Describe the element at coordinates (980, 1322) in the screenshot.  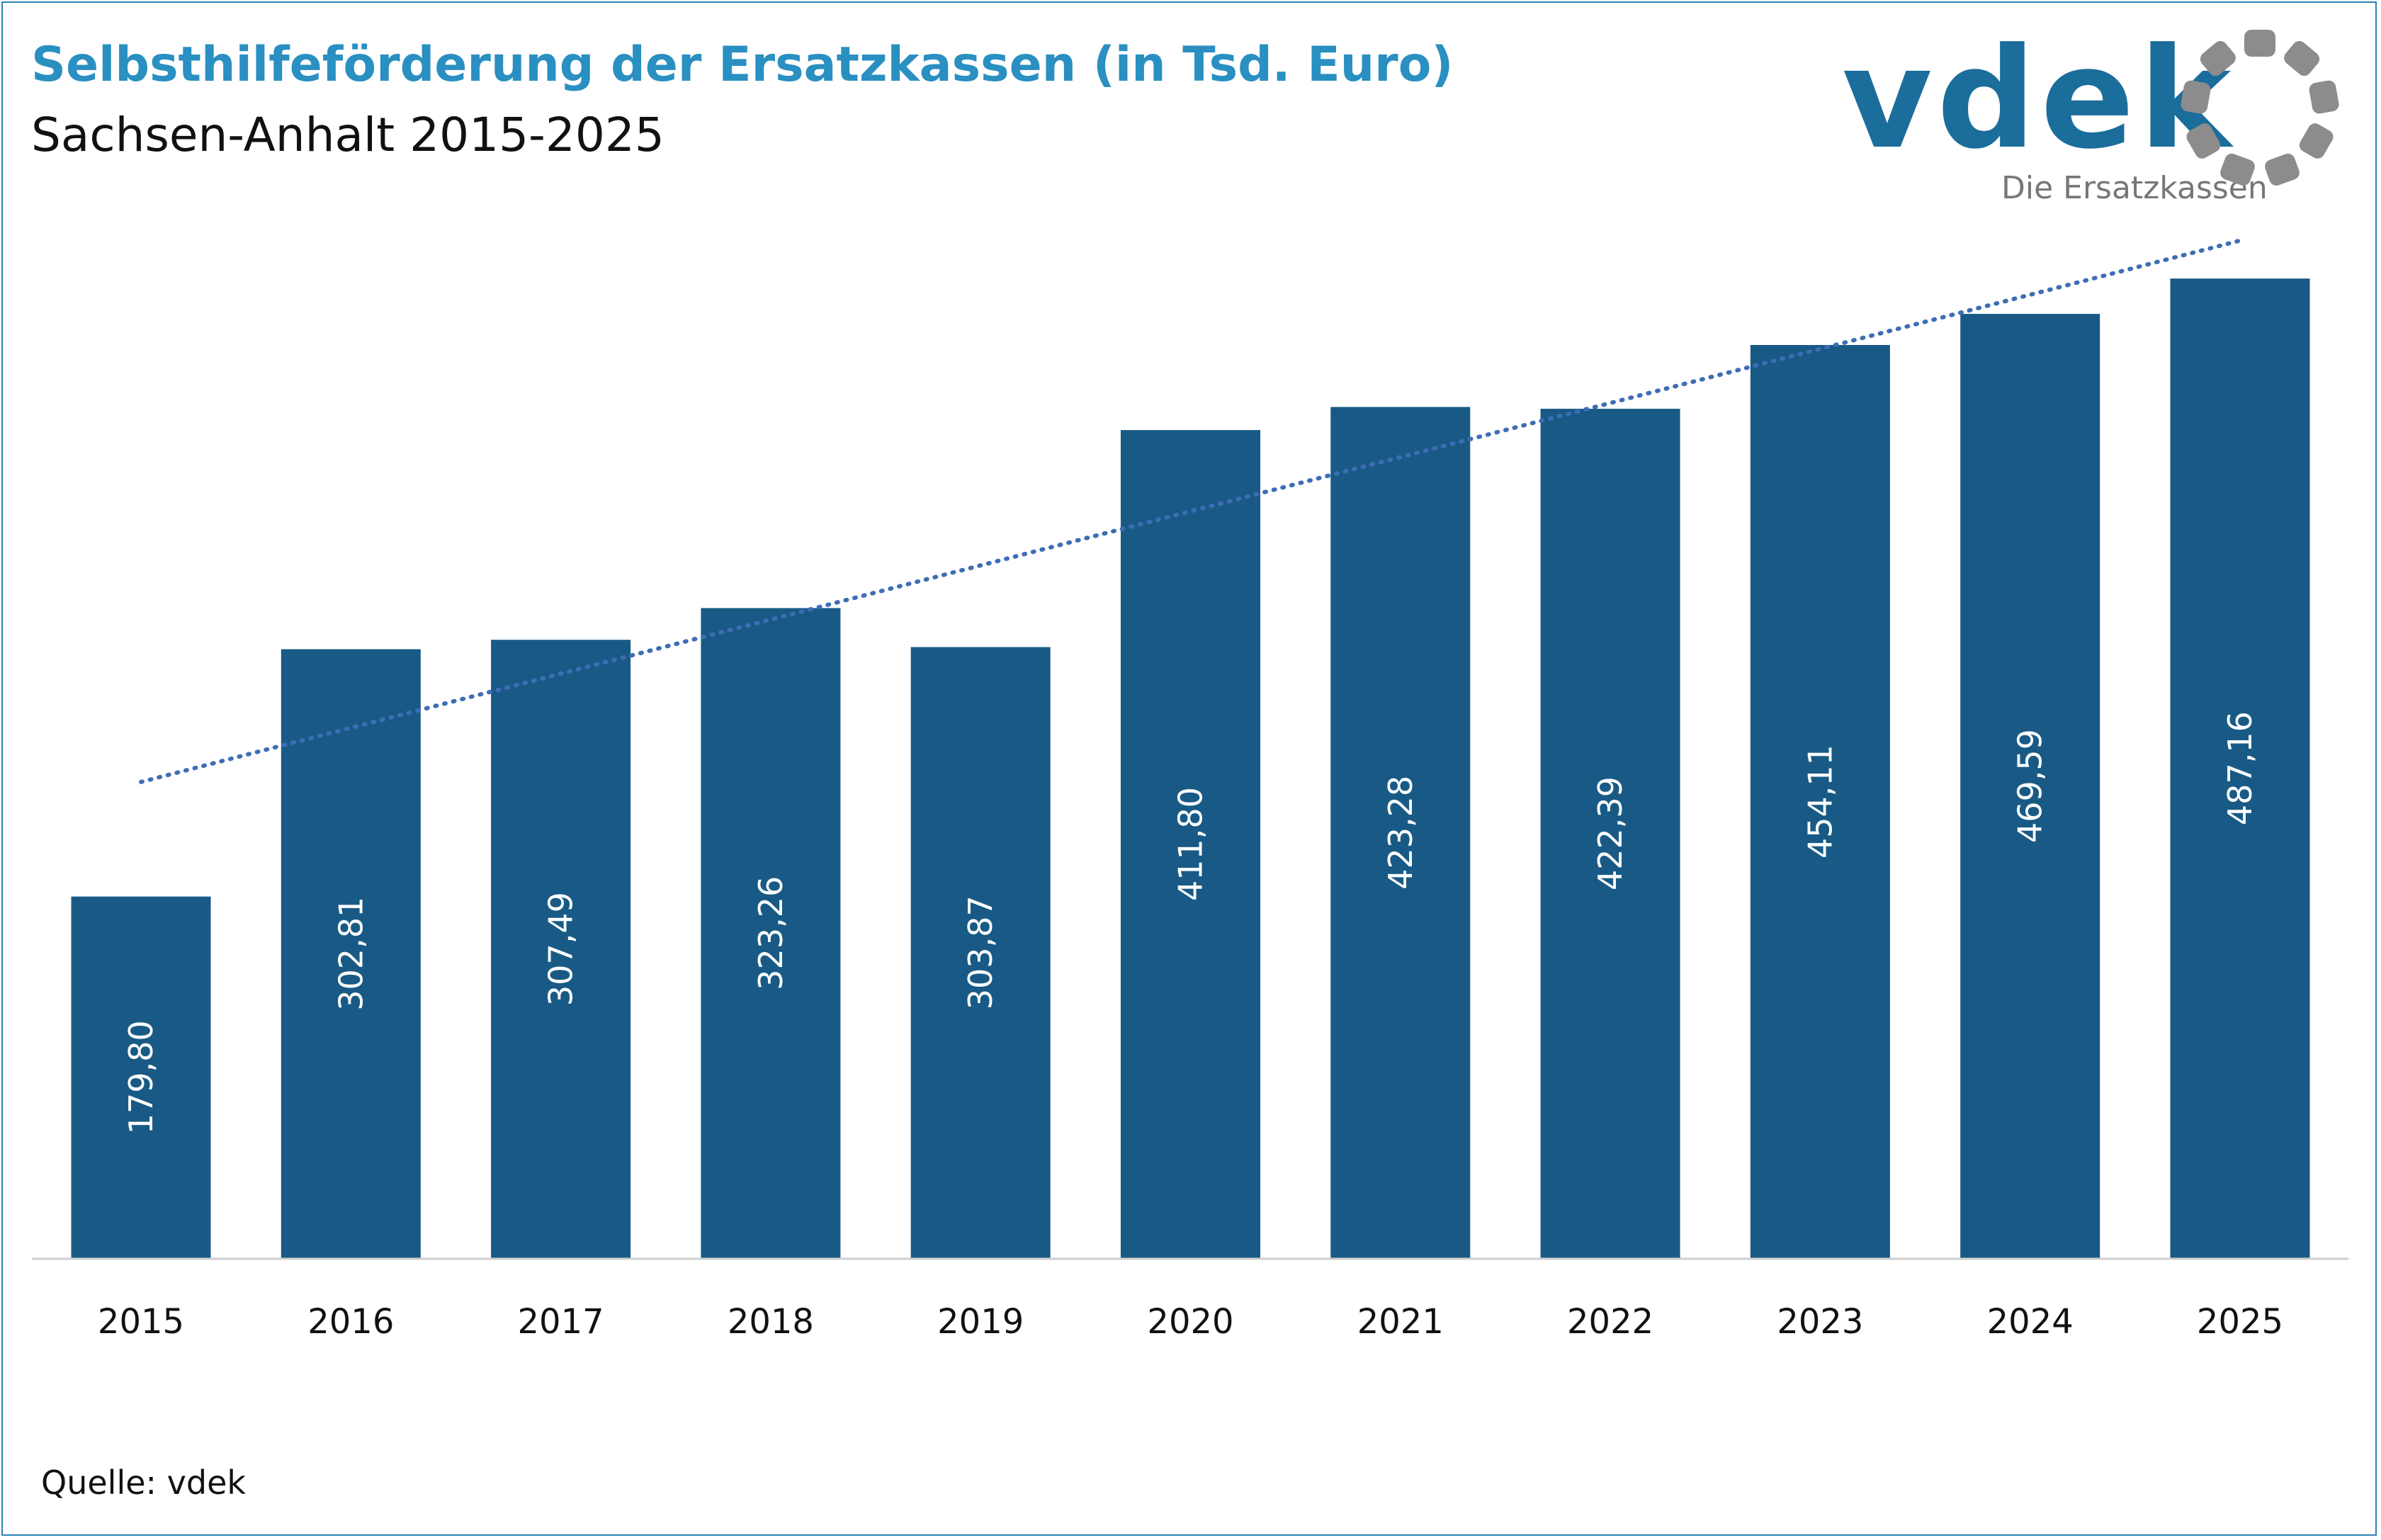
I see `x-tick-label-2019: 2019` at that location.